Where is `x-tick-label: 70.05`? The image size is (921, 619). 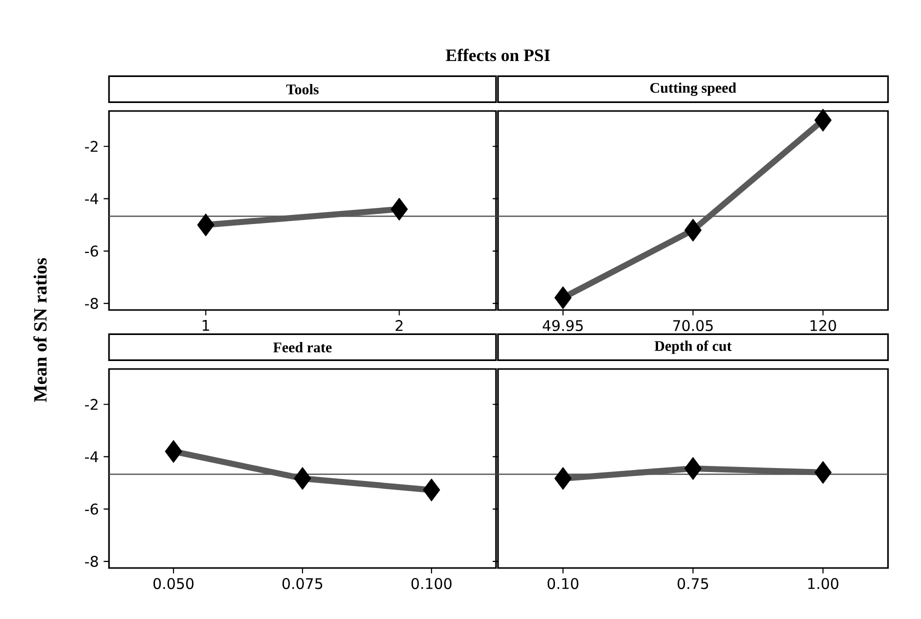
x-tick-label: 70.05 is located at coordinates (693, 326).